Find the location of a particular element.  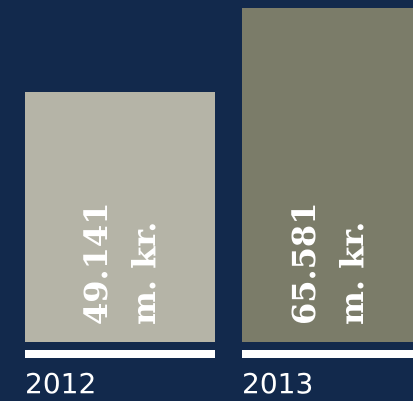

value-label: 65.581 m. kr. is located at coordinates (328, 263).